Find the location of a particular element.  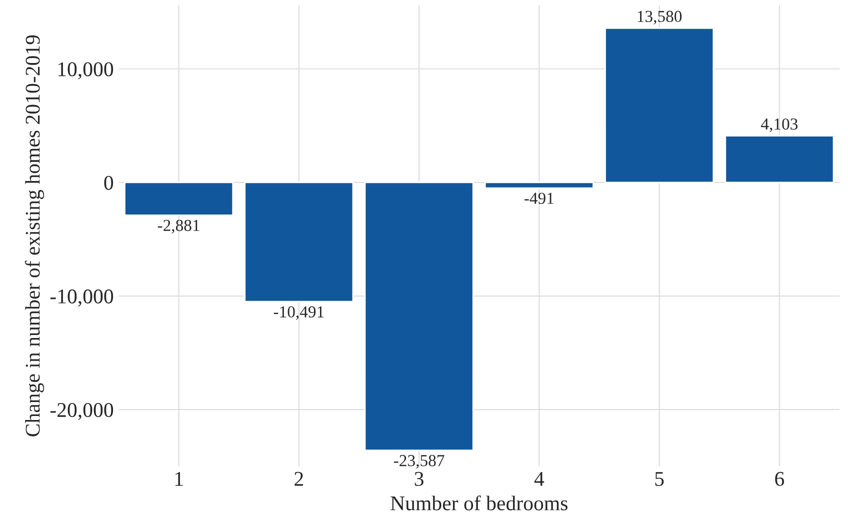

x-tick-label: 3 is located at coordinates (419, 479).